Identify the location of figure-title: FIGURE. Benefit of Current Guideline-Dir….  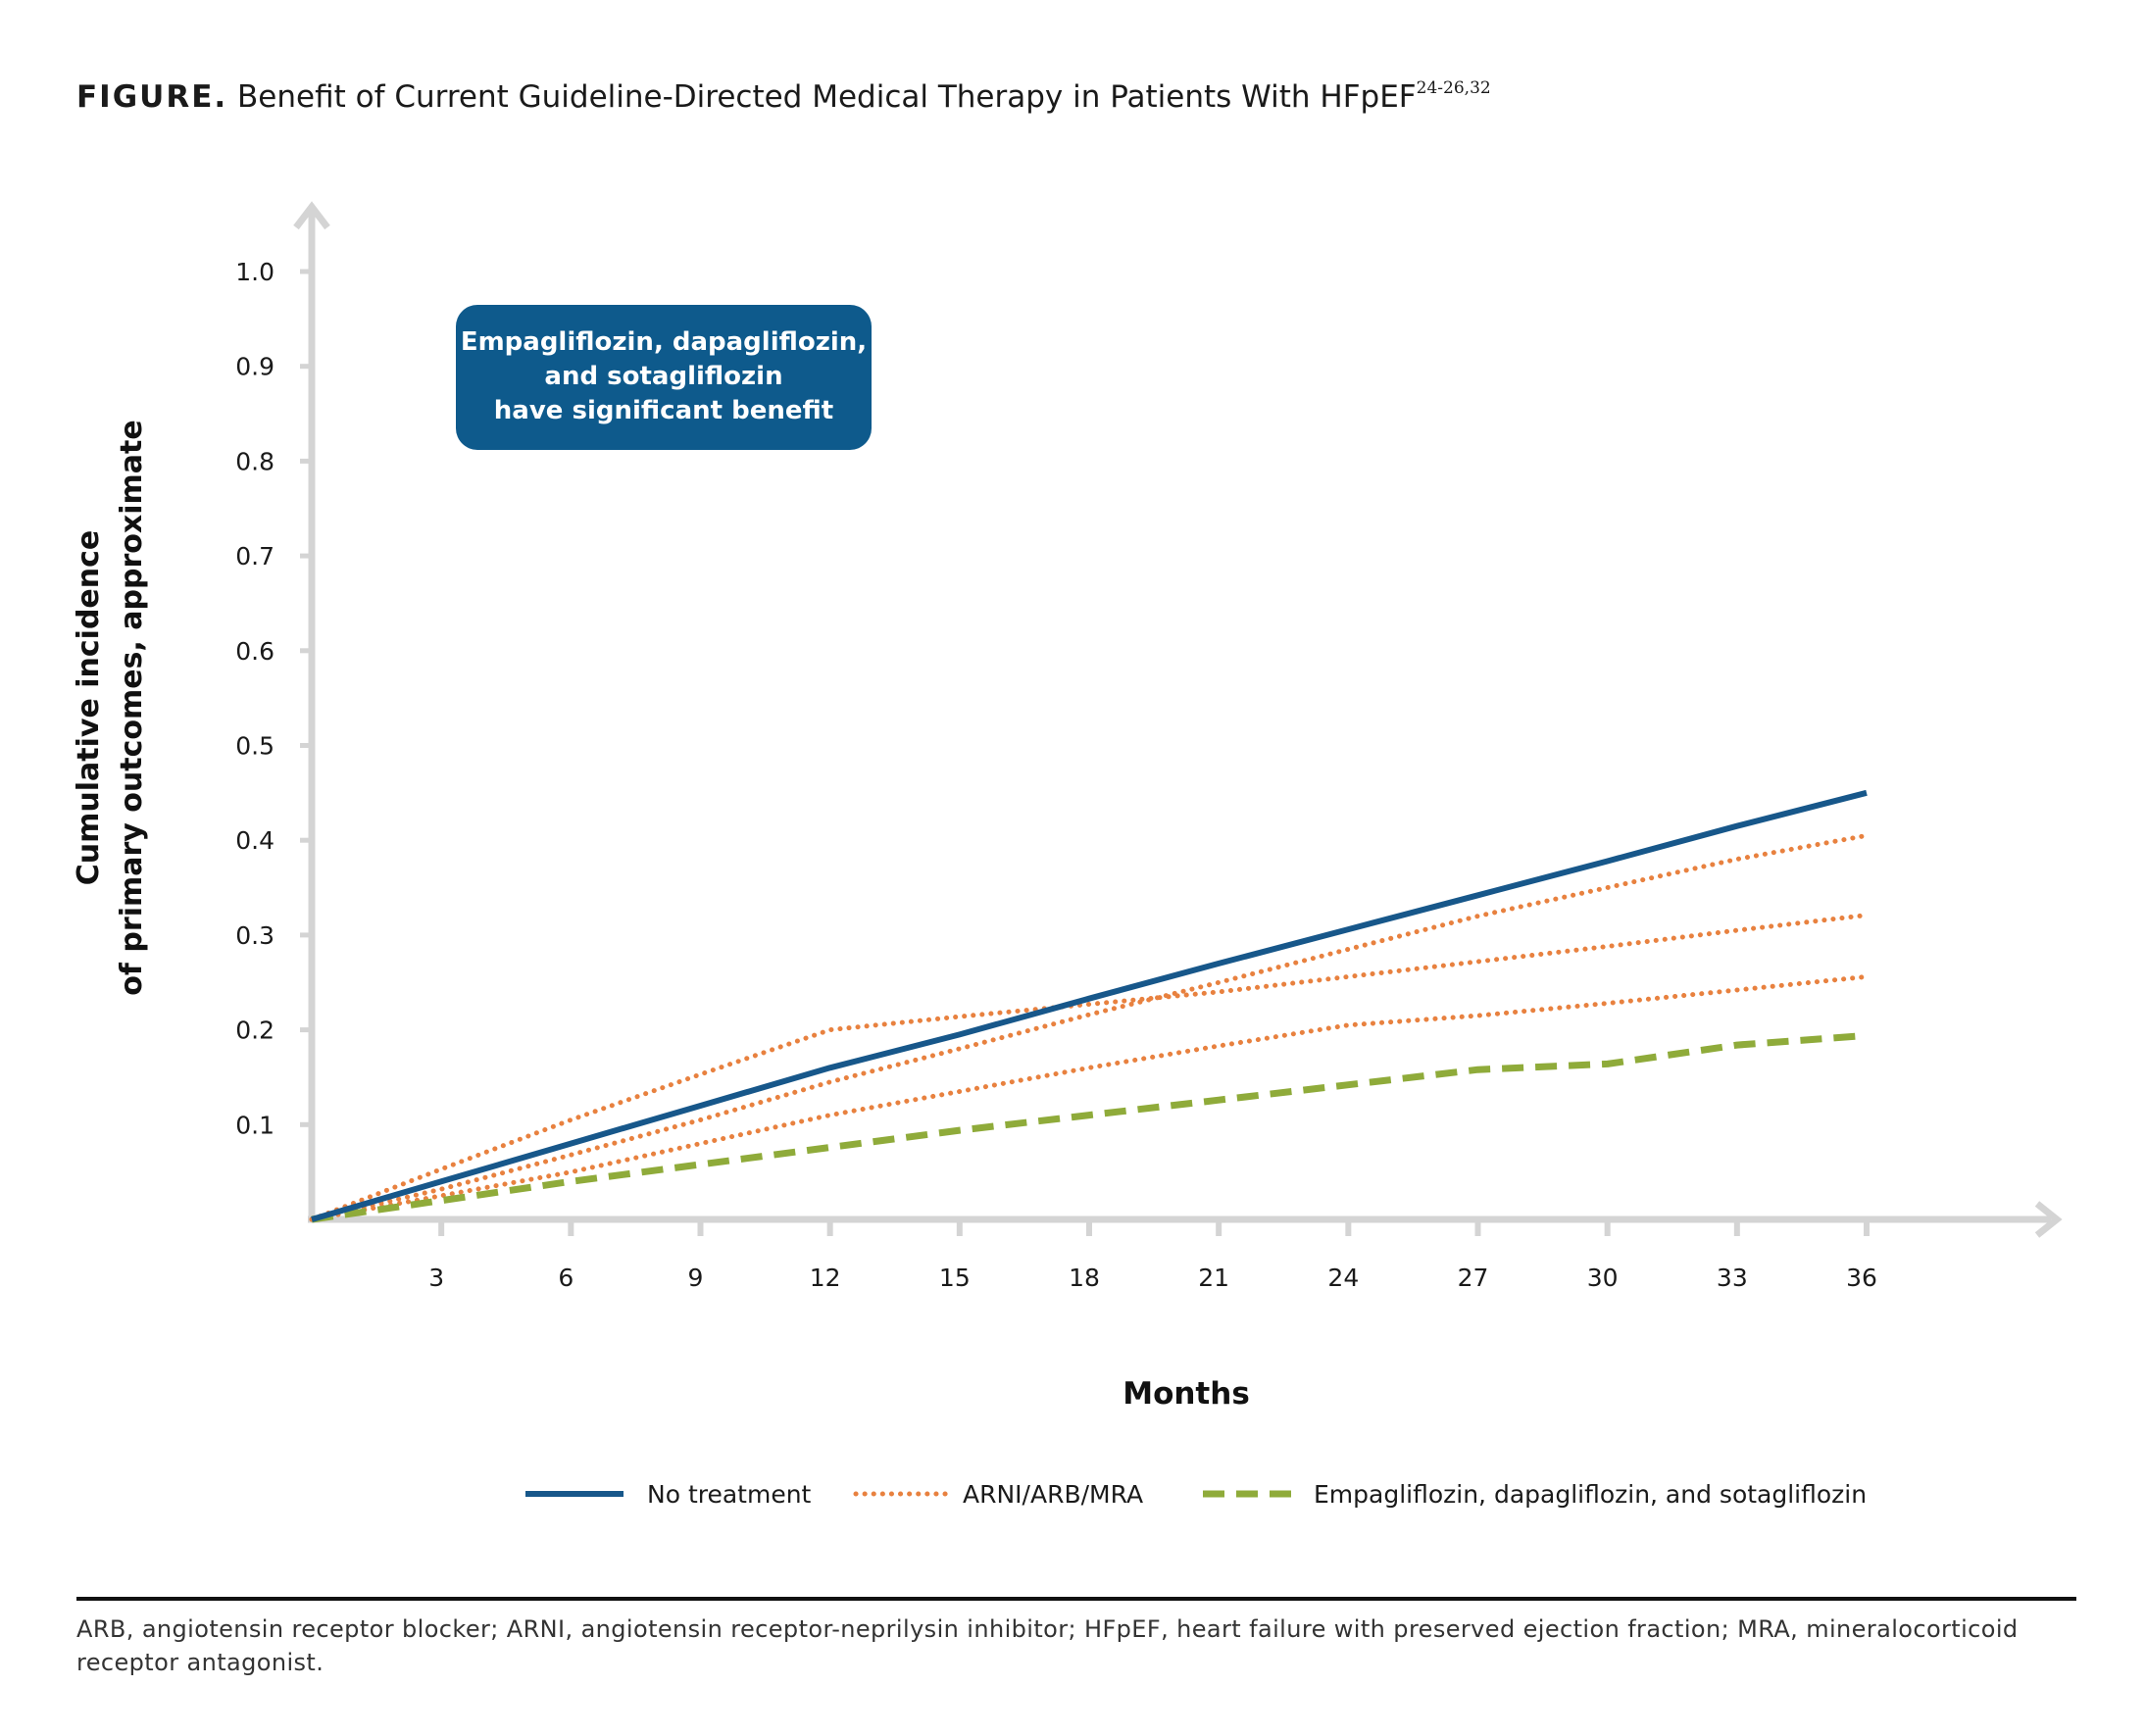
(783, 93).